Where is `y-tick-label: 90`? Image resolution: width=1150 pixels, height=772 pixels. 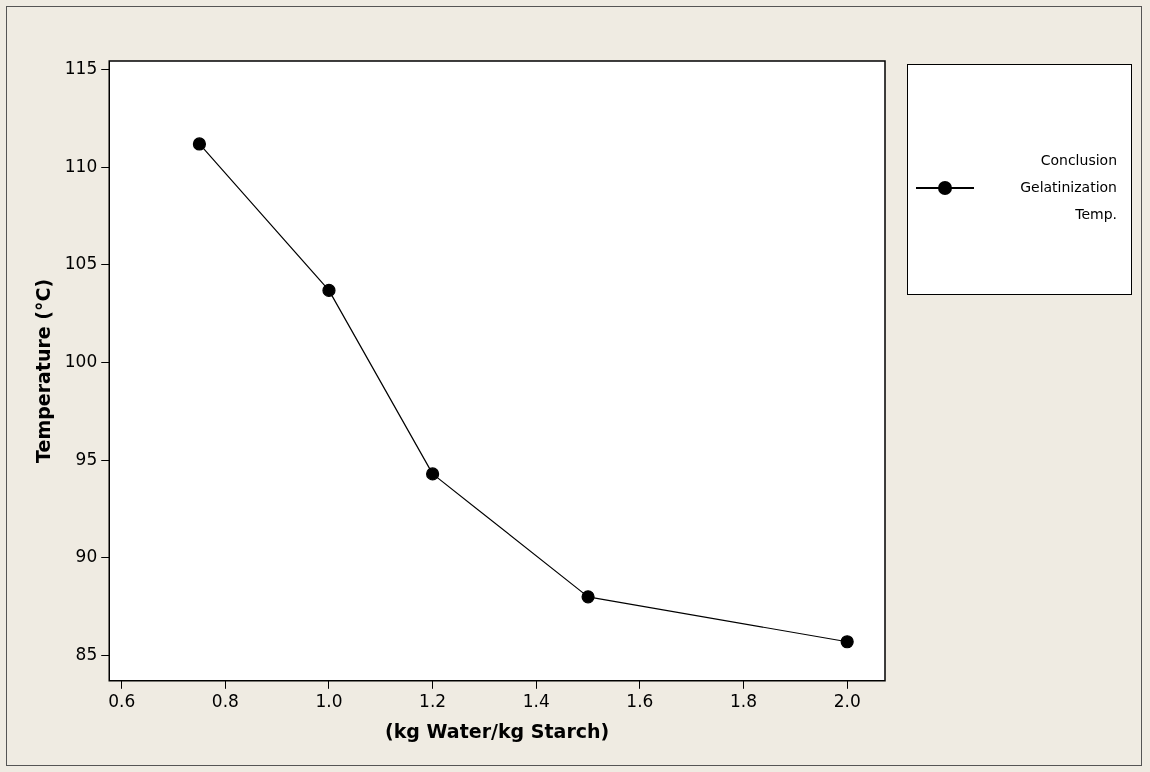 y-tick-label: 90 is located at coordinates (86, 556).